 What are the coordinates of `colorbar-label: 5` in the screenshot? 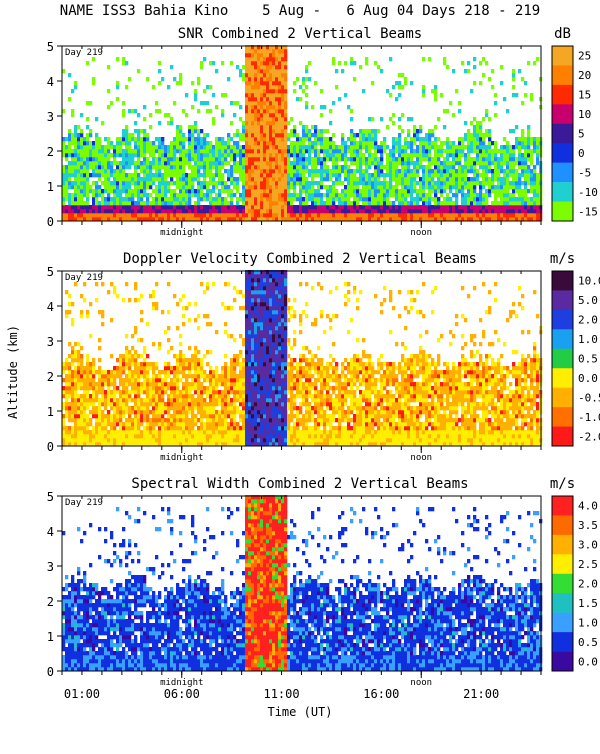 It's located at (581, 134).